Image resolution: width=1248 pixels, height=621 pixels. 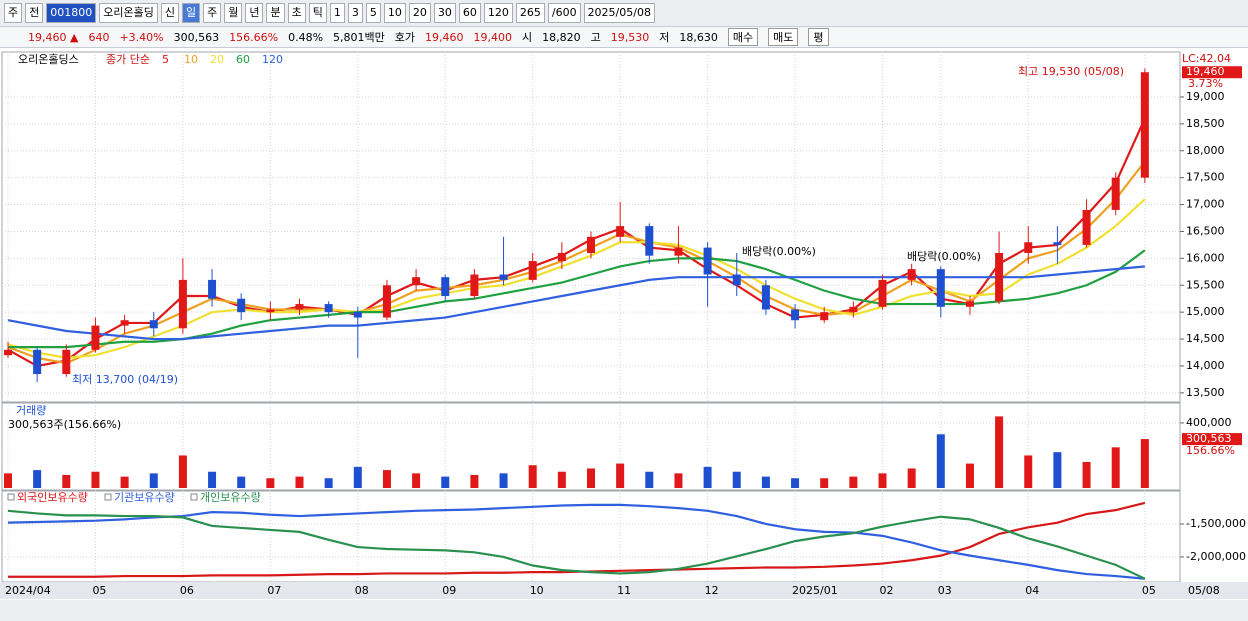 What do you see at coordinates (394, 13) in the screenshot?
I see `toolbar-button: 10` at bounding box center [394, 13].